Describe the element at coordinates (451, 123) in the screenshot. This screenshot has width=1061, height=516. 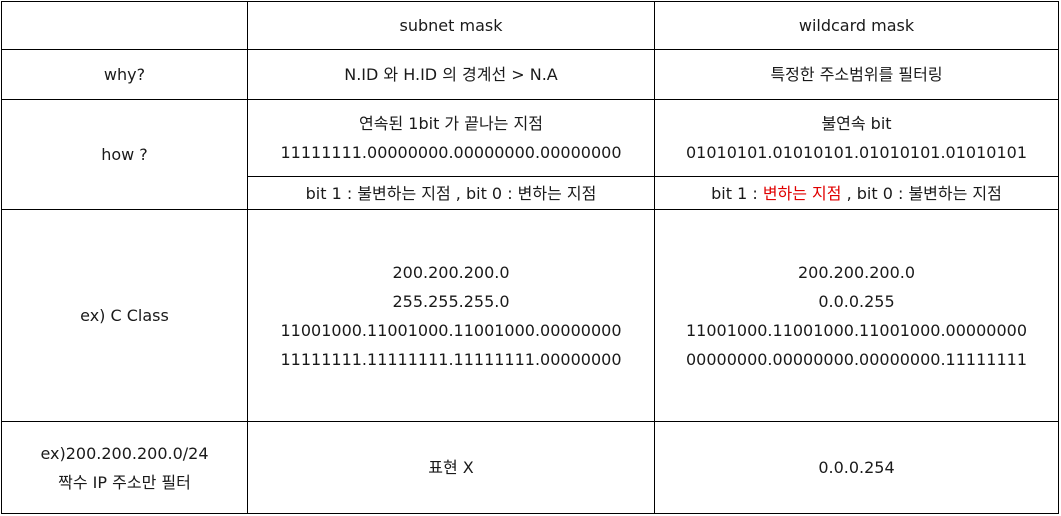
I see `how-subnet-line-1: 연속된 1bit 가 끝나는 지점` at that location.